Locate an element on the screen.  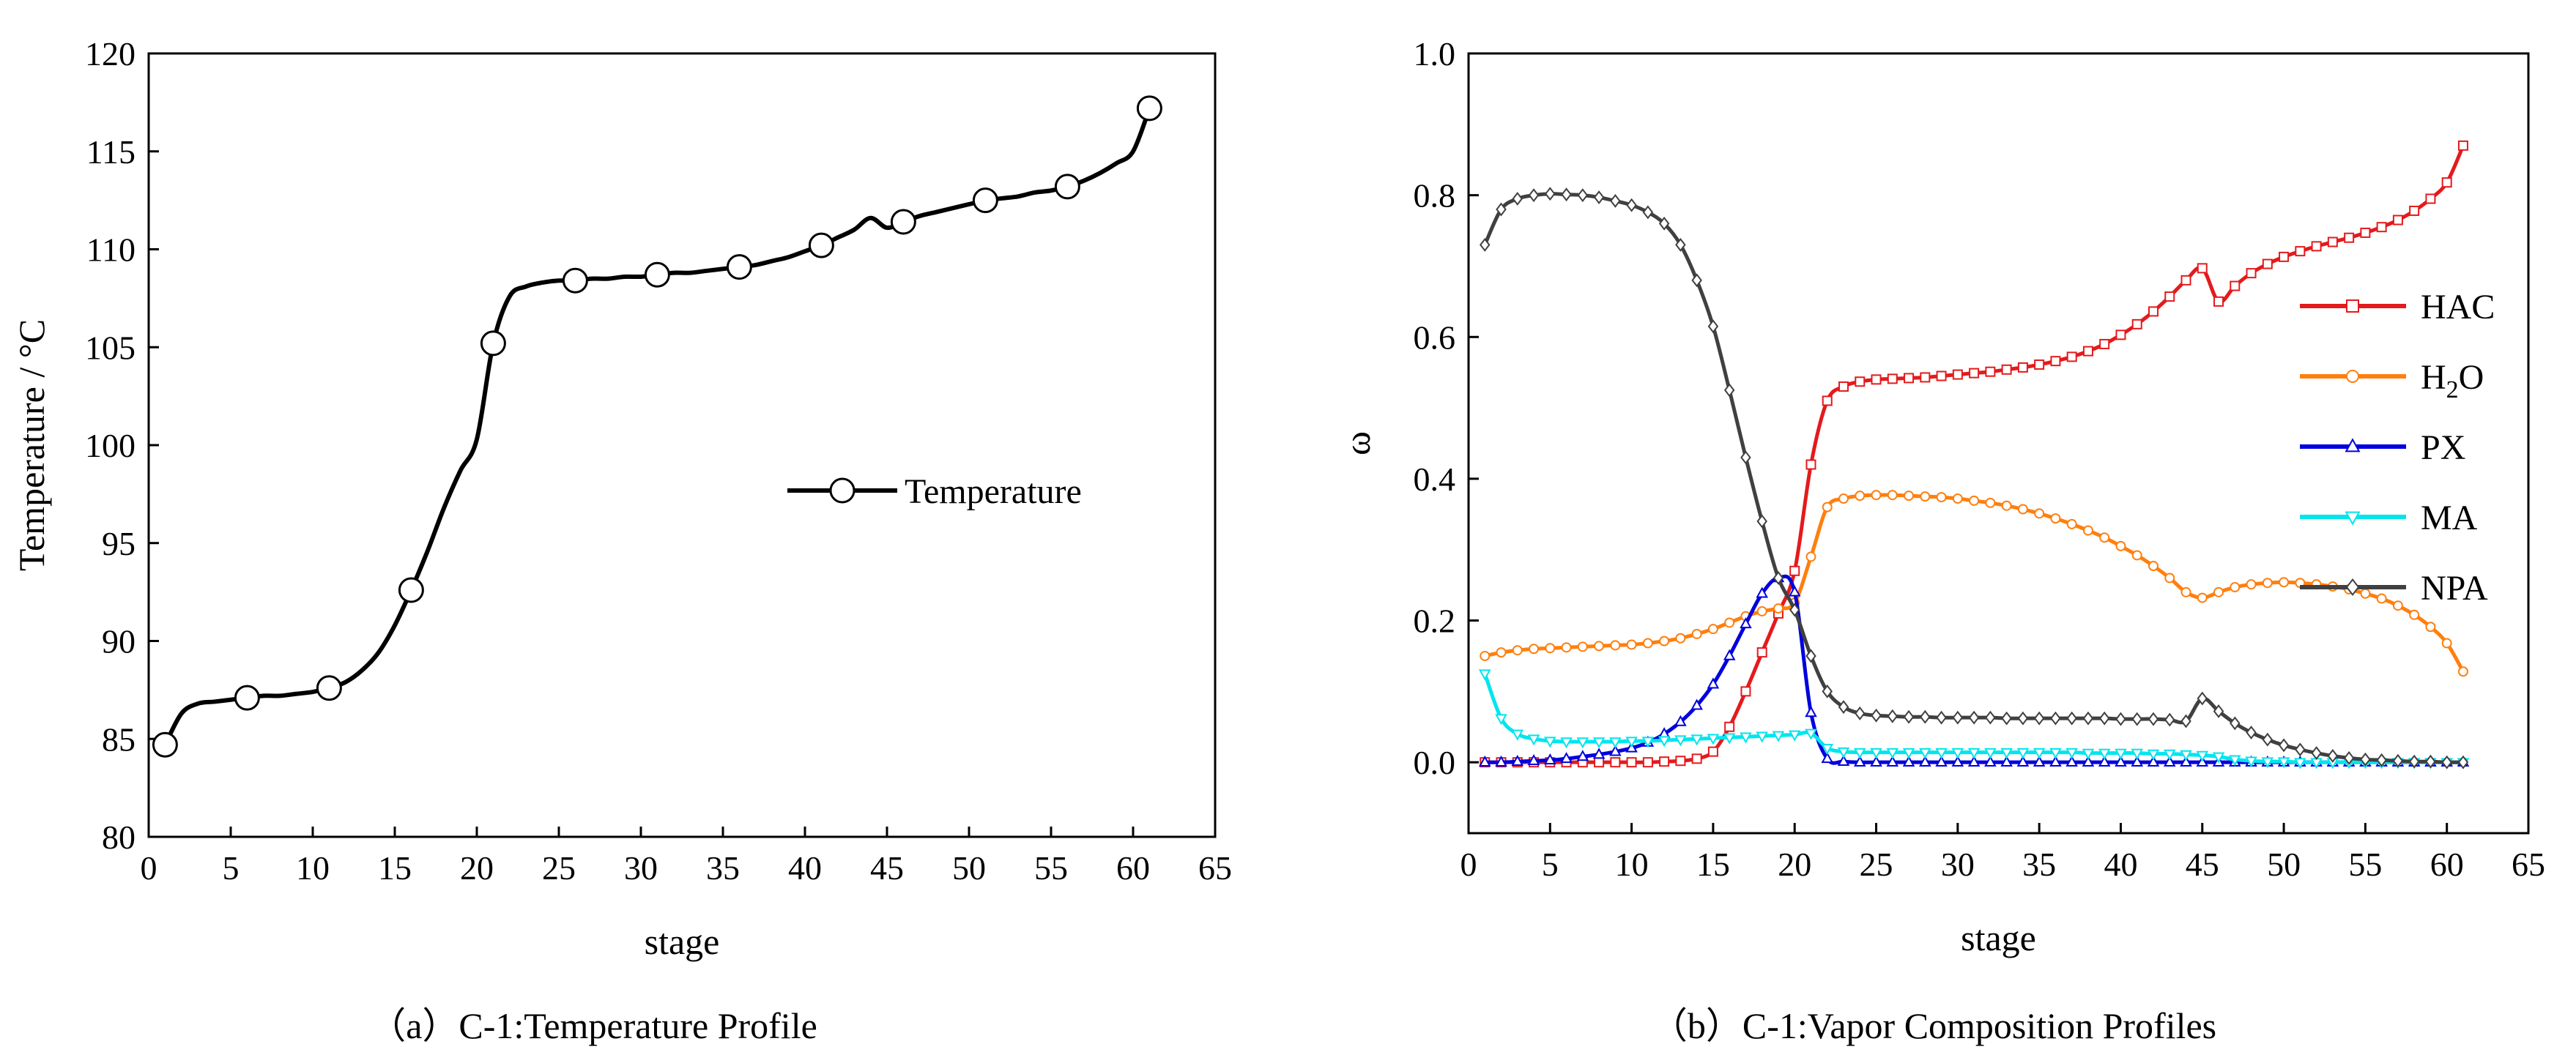
x-tick-label: 60 is located at coordinates (1133, 868).